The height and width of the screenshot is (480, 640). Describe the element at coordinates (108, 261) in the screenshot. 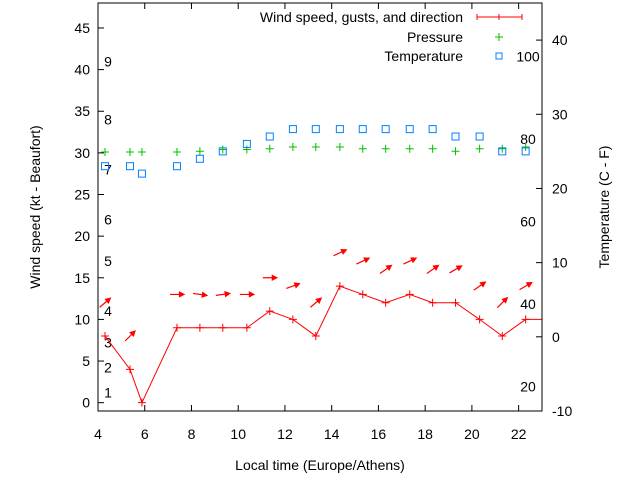

I see `beaufort-label: 5` at that location.